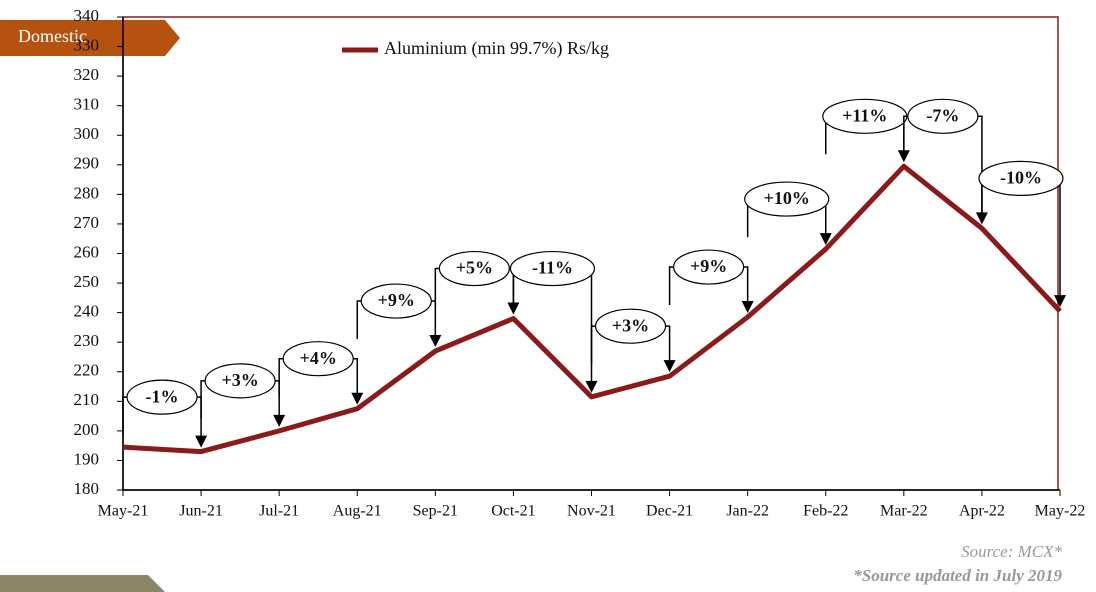 This screenshot has width=1096, height=592. What do you see at coordinates (87, 370) in the screenshot?
I see `y-tick-label: 220` at bounding box center [87, 370].